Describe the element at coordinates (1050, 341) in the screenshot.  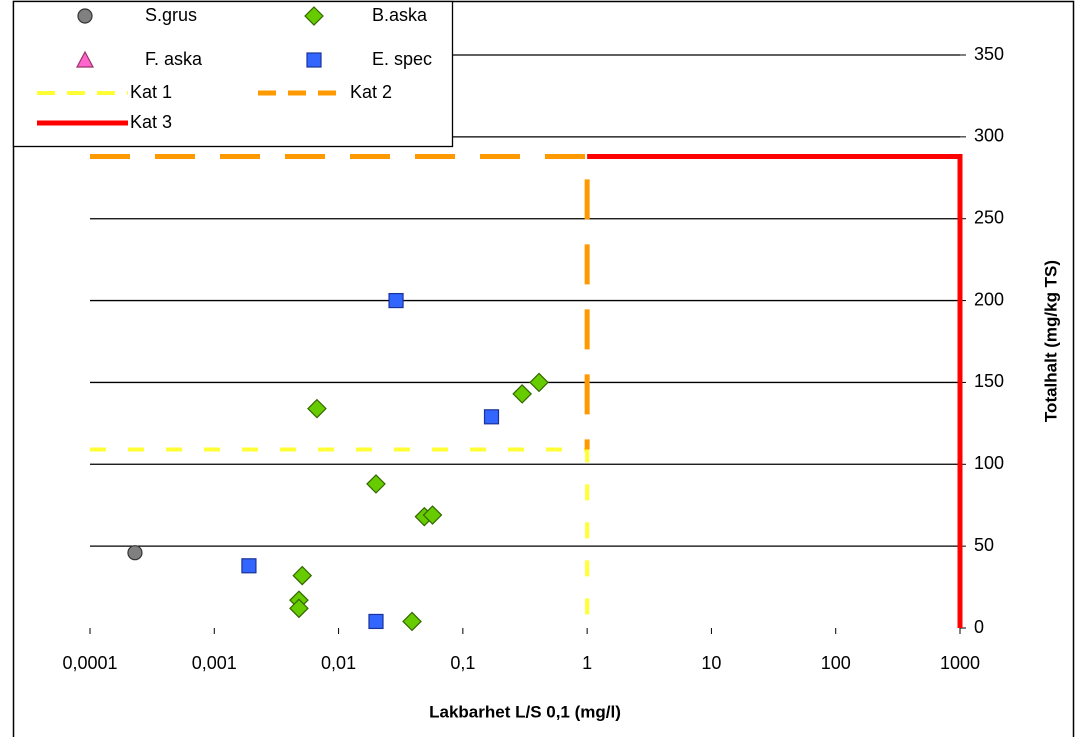
I see `y-axis-title: Totalhalt (mg/kg TS)` at that location.